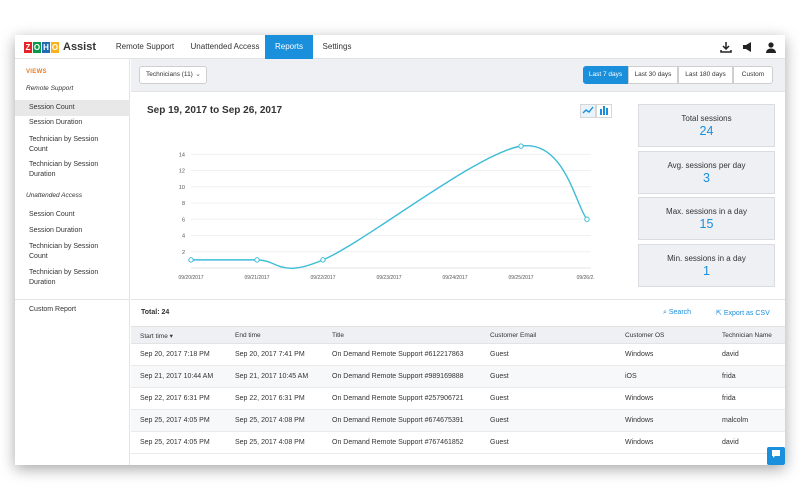  I want to click on sidebar-item-session-count: Session Count, so click(72, 108).